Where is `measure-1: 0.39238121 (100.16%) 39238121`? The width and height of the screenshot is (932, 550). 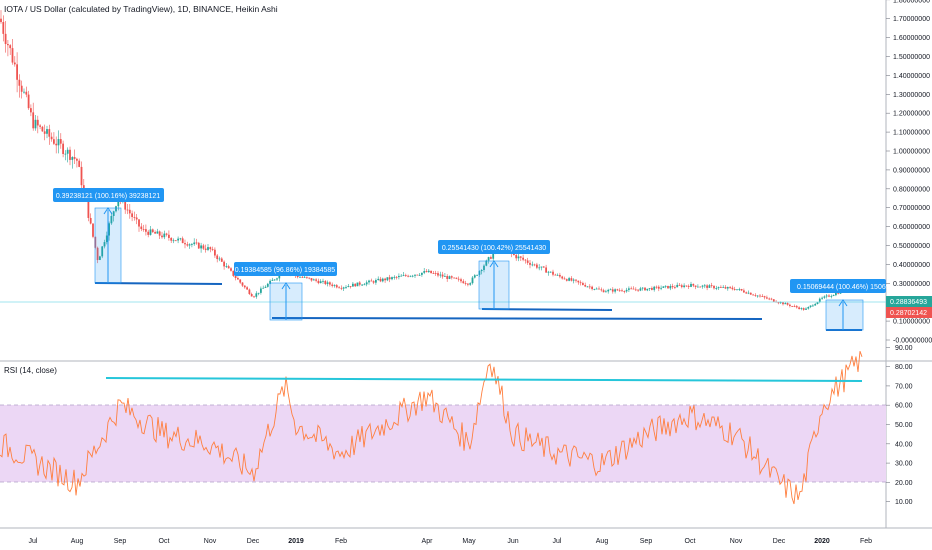
measure-1: 0.39238121 (100.16%) 39238121 is located at coordinates (108, 236).